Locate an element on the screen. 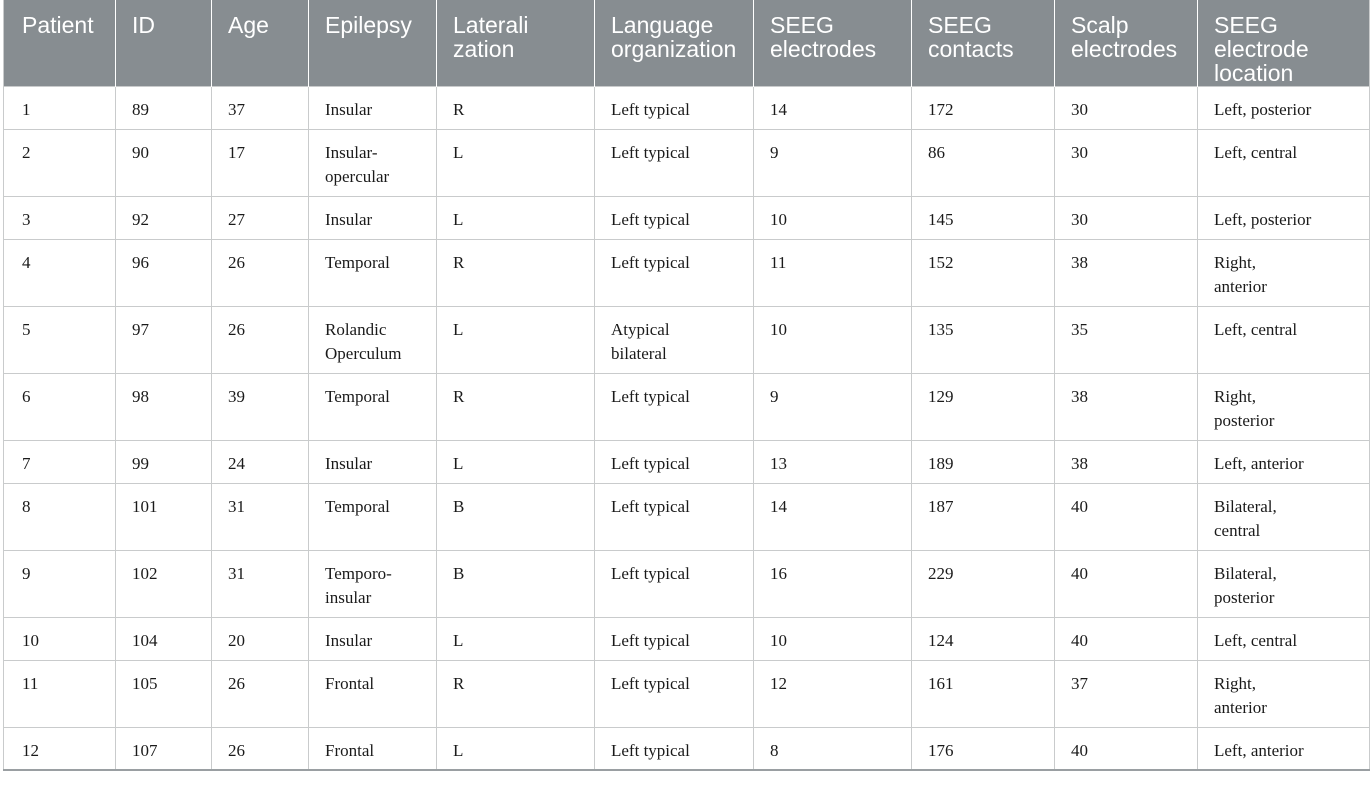 The width and height of the screenshot is (1372, 790). header-language-organization: Language organization is located at coordinates (674, 43).